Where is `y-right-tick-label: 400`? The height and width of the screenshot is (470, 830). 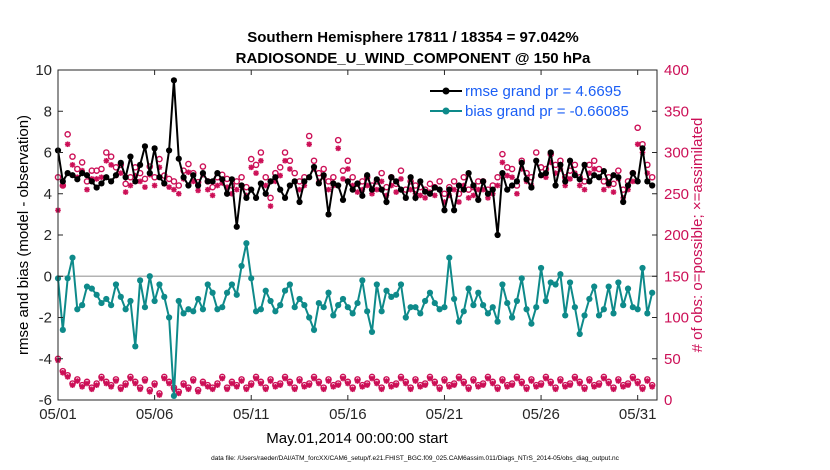 y-right-tick-label: 400 is located at coordinates (676, 70).